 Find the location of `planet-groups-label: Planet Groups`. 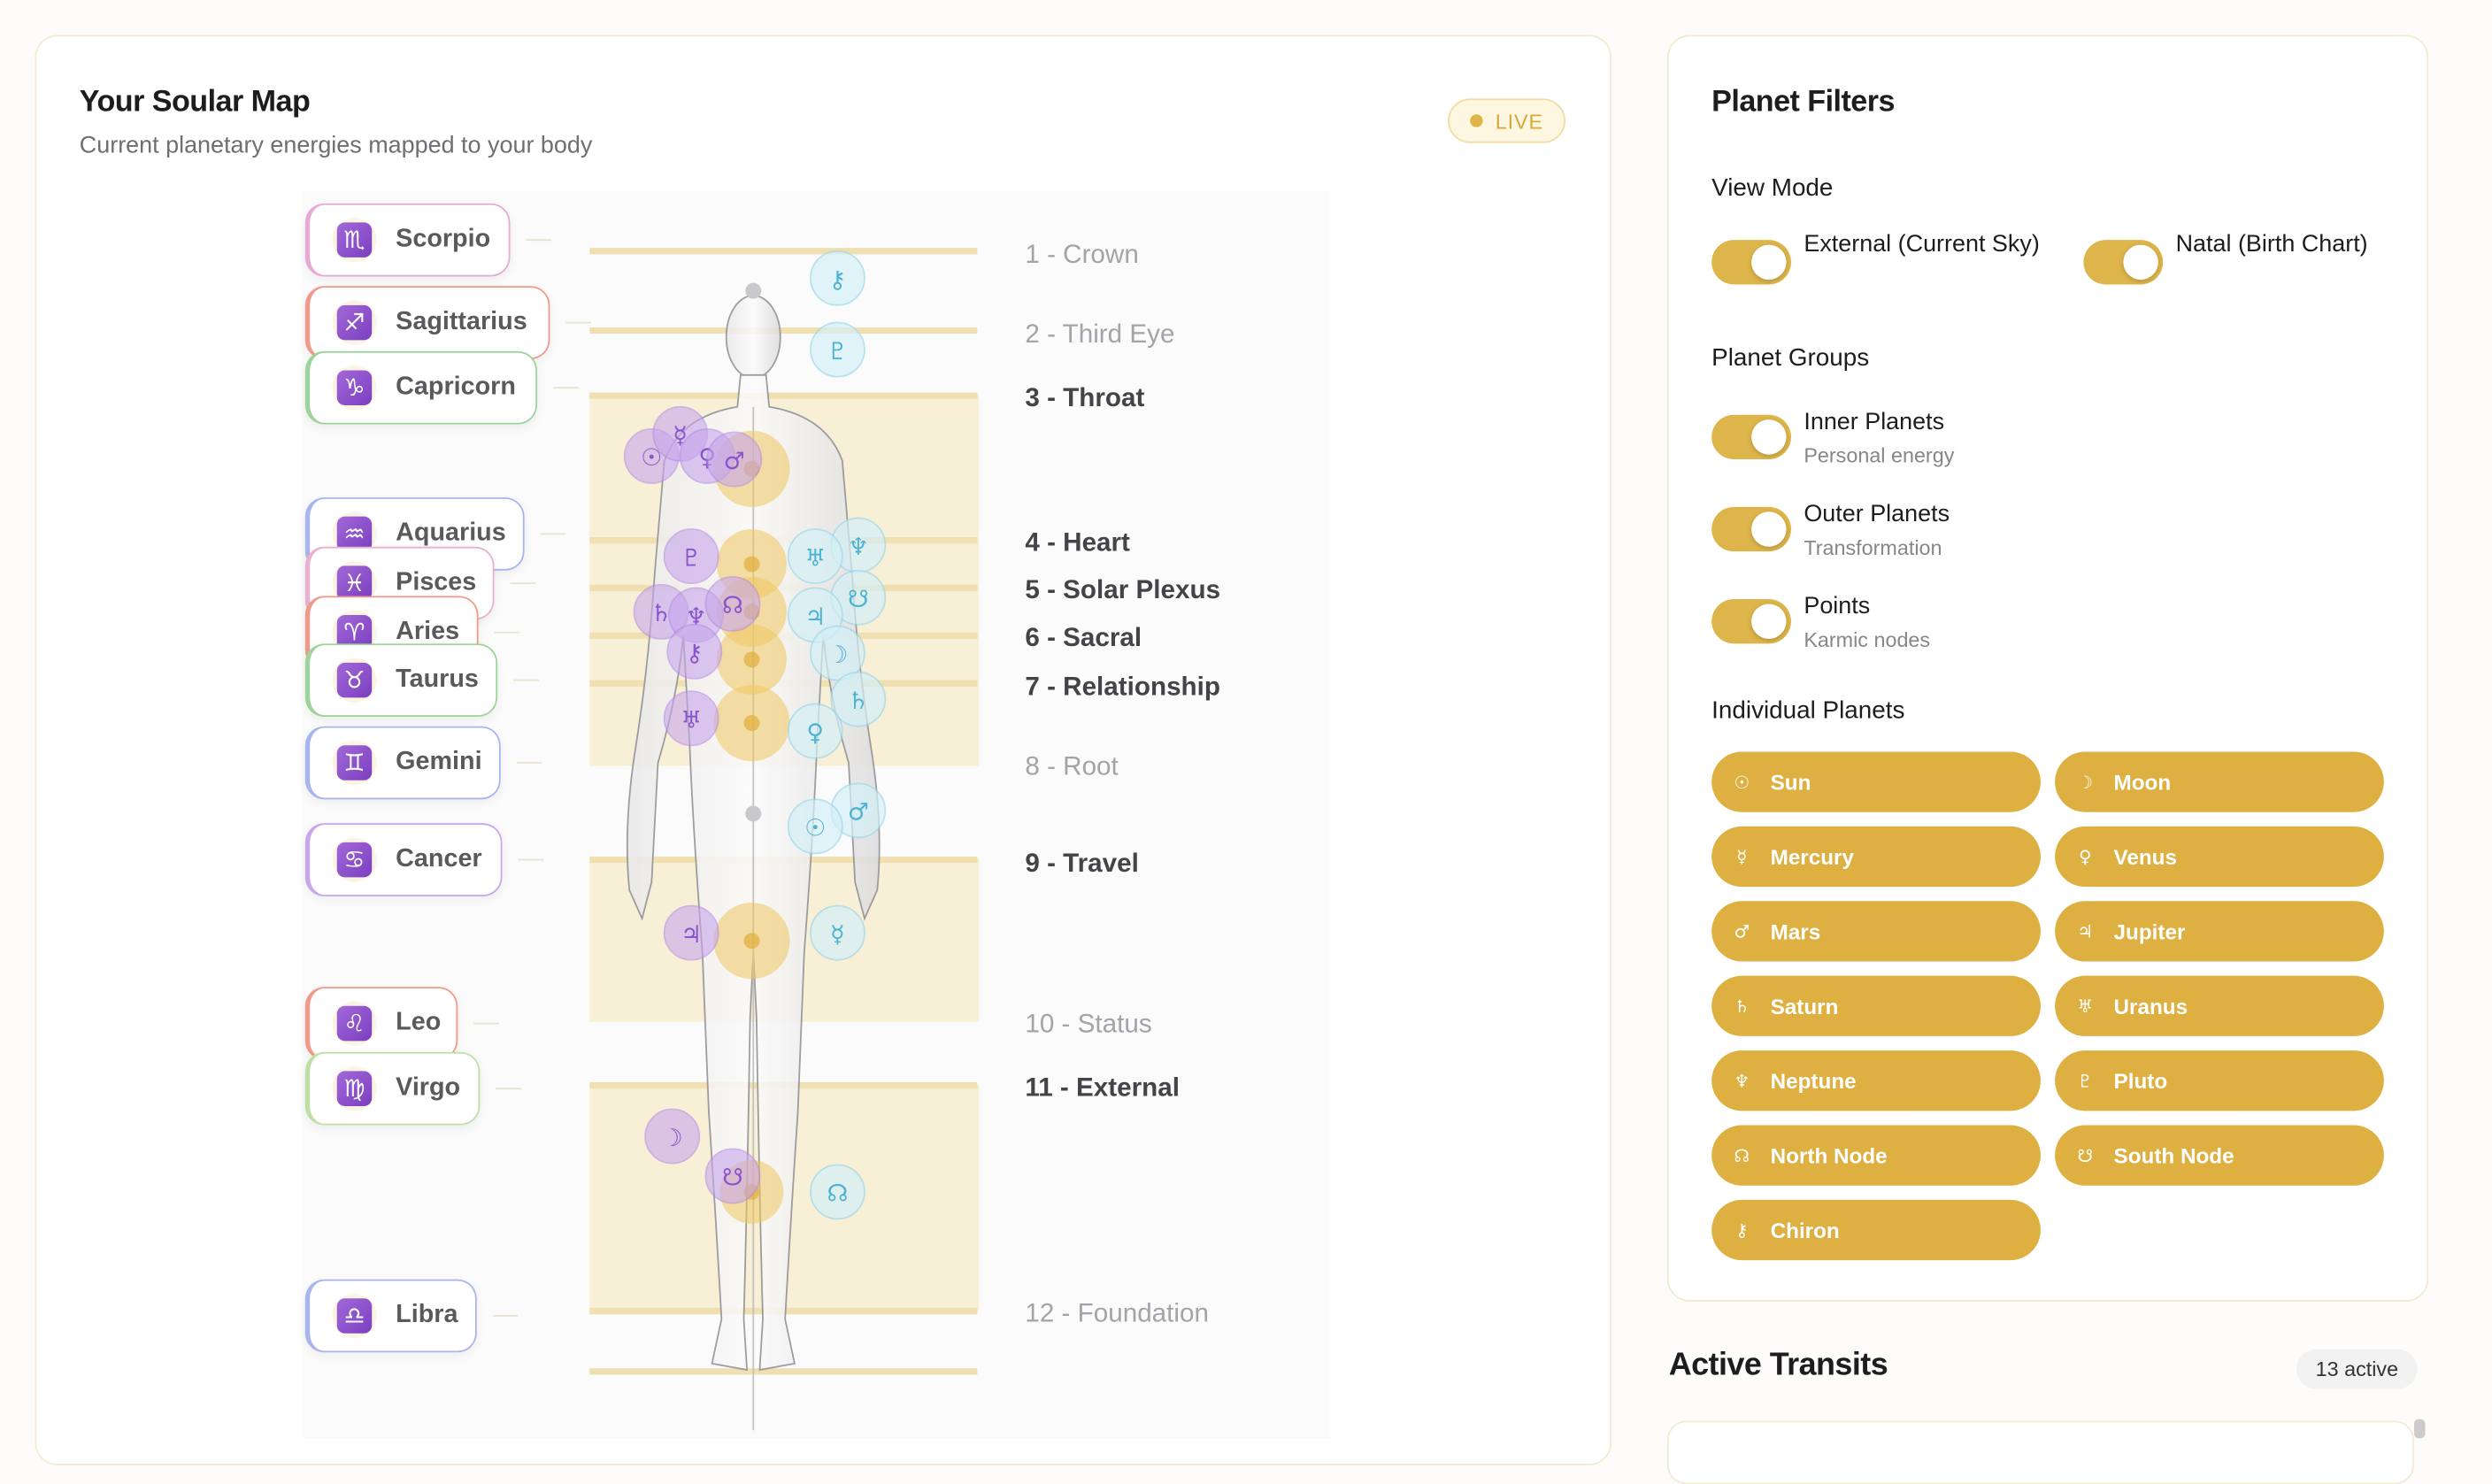

planet-groups-label: Planet Groups is located at coordinates (1790, 358).